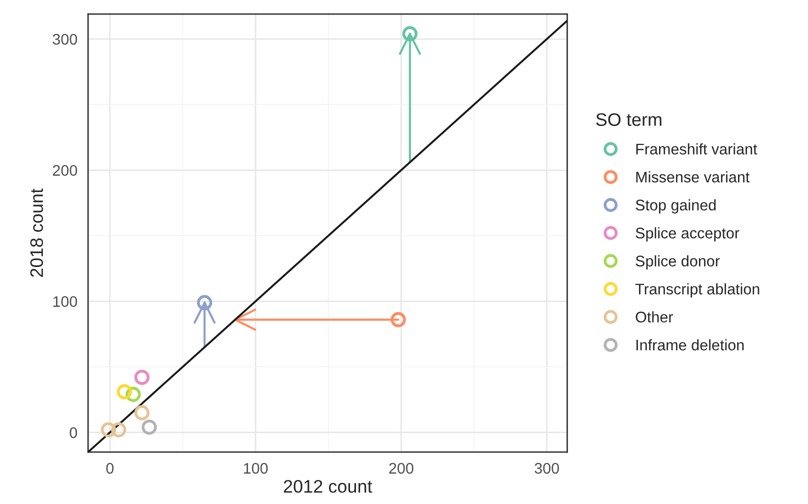  What do you see at coordinates (693, 177) in the screenshot?
I see `legend-label: Missense variant` at bounding box center [693, 177].